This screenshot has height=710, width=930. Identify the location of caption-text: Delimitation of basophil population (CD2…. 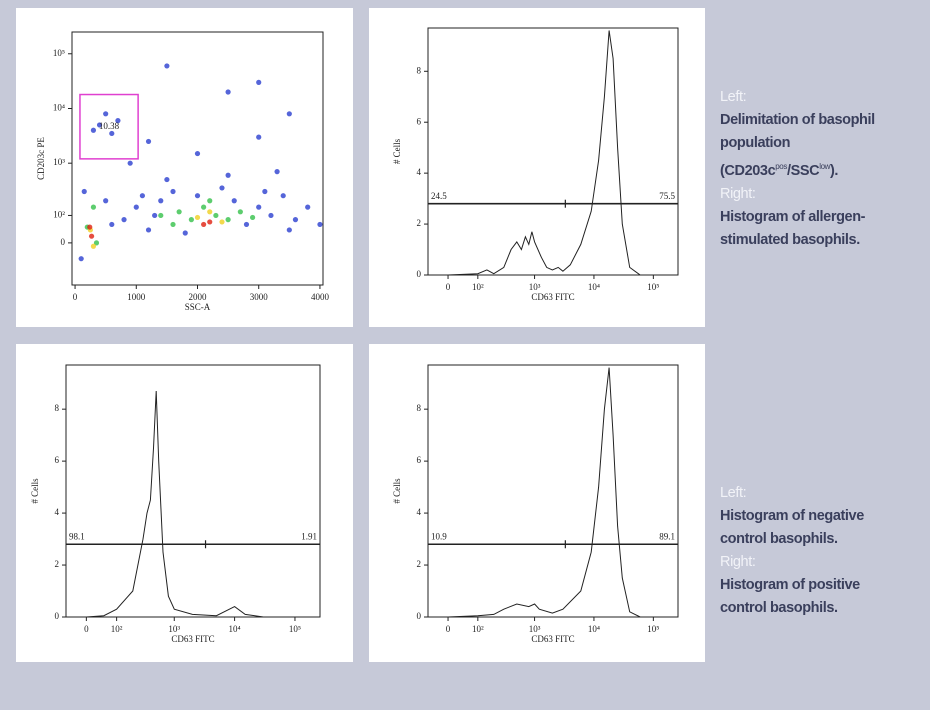
(807, 146).